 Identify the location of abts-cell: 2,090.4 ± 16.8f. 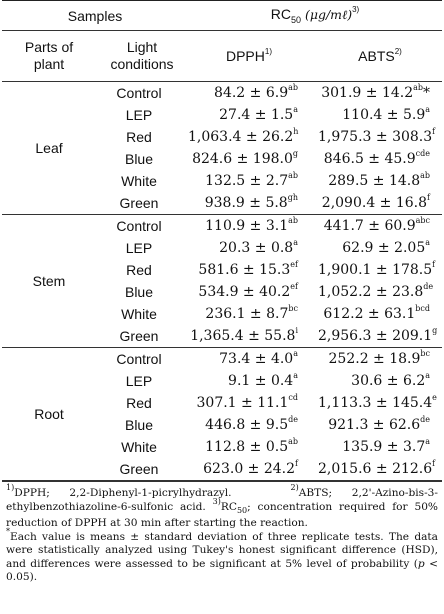
(376, 202).